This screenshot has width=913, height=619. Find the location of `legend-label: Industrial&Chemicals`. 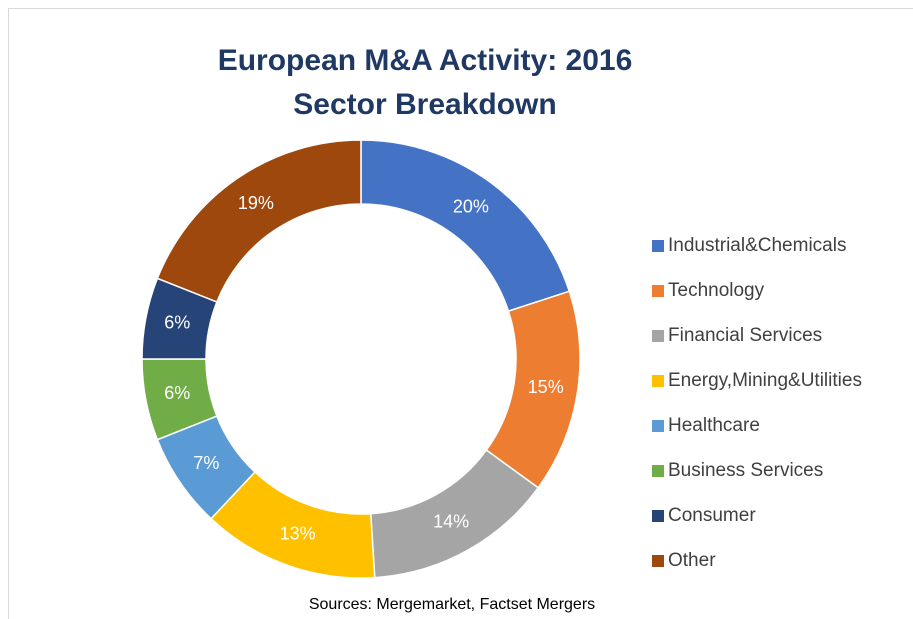

legend-label: Industrial&Chemicals is located at coordinates (757, 245).